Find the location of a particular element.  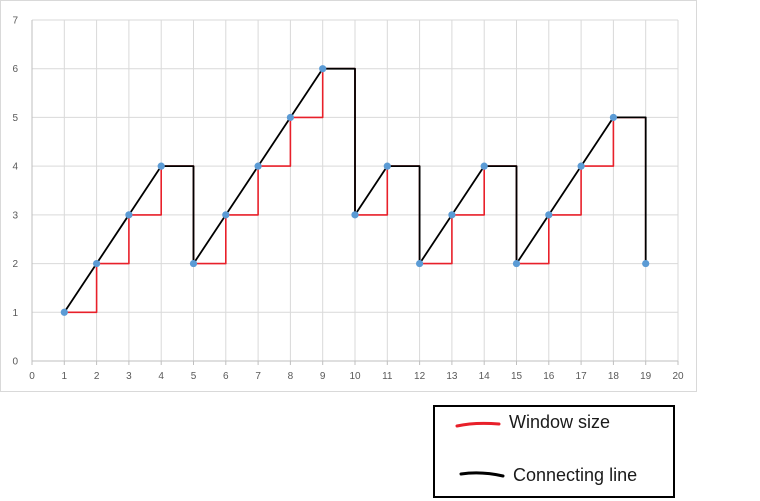

x-tick-label-20: 20 is located at coordinates (678, 376).